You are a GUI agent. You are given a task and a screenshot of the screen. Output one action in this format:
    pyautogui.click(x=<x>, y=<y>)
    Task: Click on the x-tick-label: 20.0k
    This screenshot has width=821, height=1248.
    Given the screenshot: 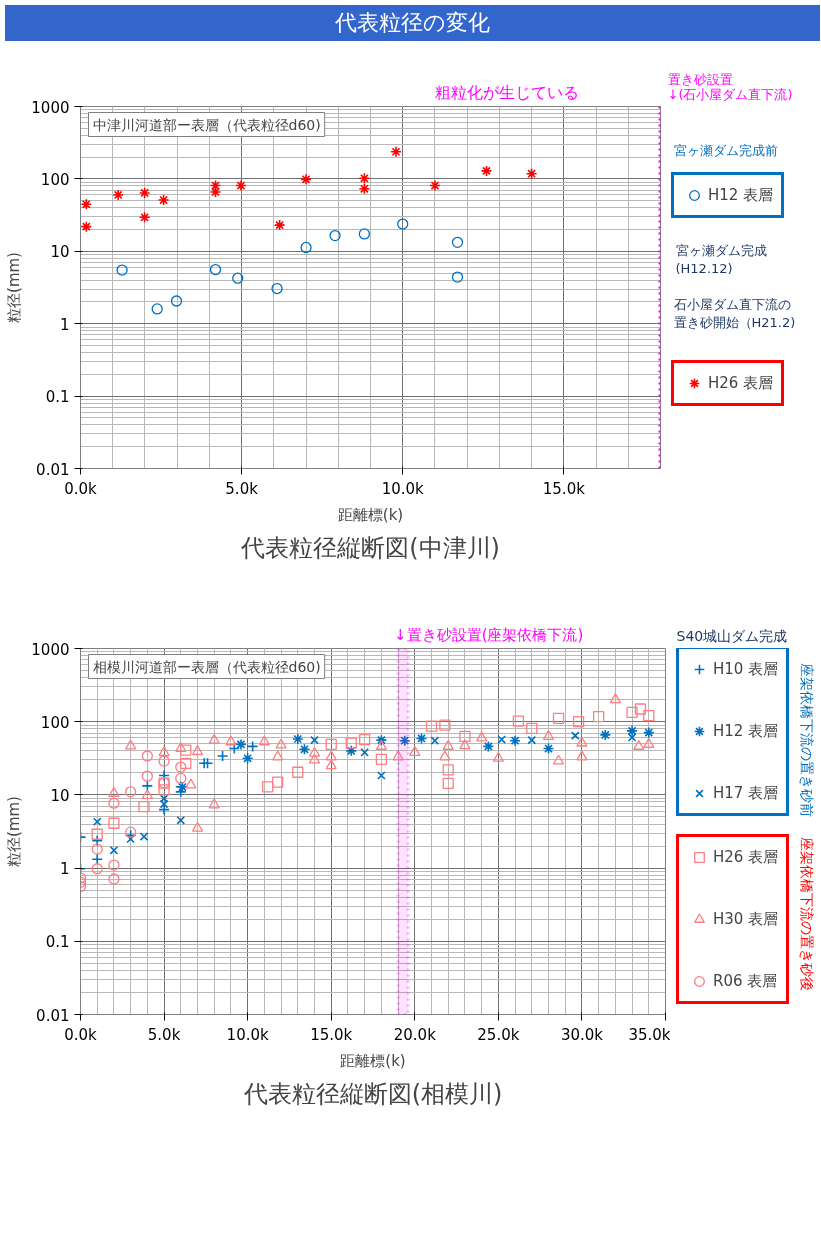 What is the action you would take?
    pyautogui.click(x=415, y=1034)
    